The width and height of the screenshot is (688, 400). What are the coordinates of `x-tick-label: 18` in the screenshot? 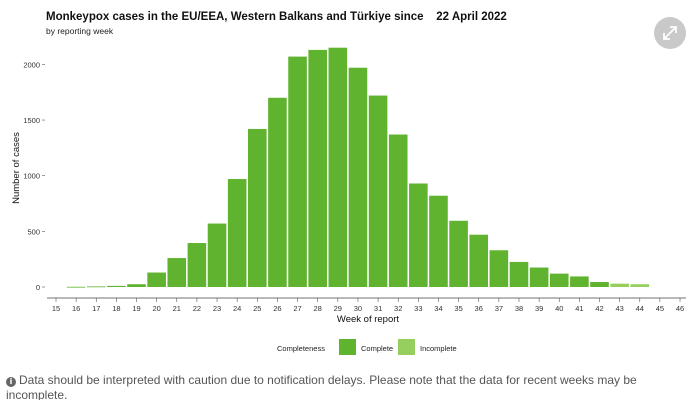 It's located at (116, 308).